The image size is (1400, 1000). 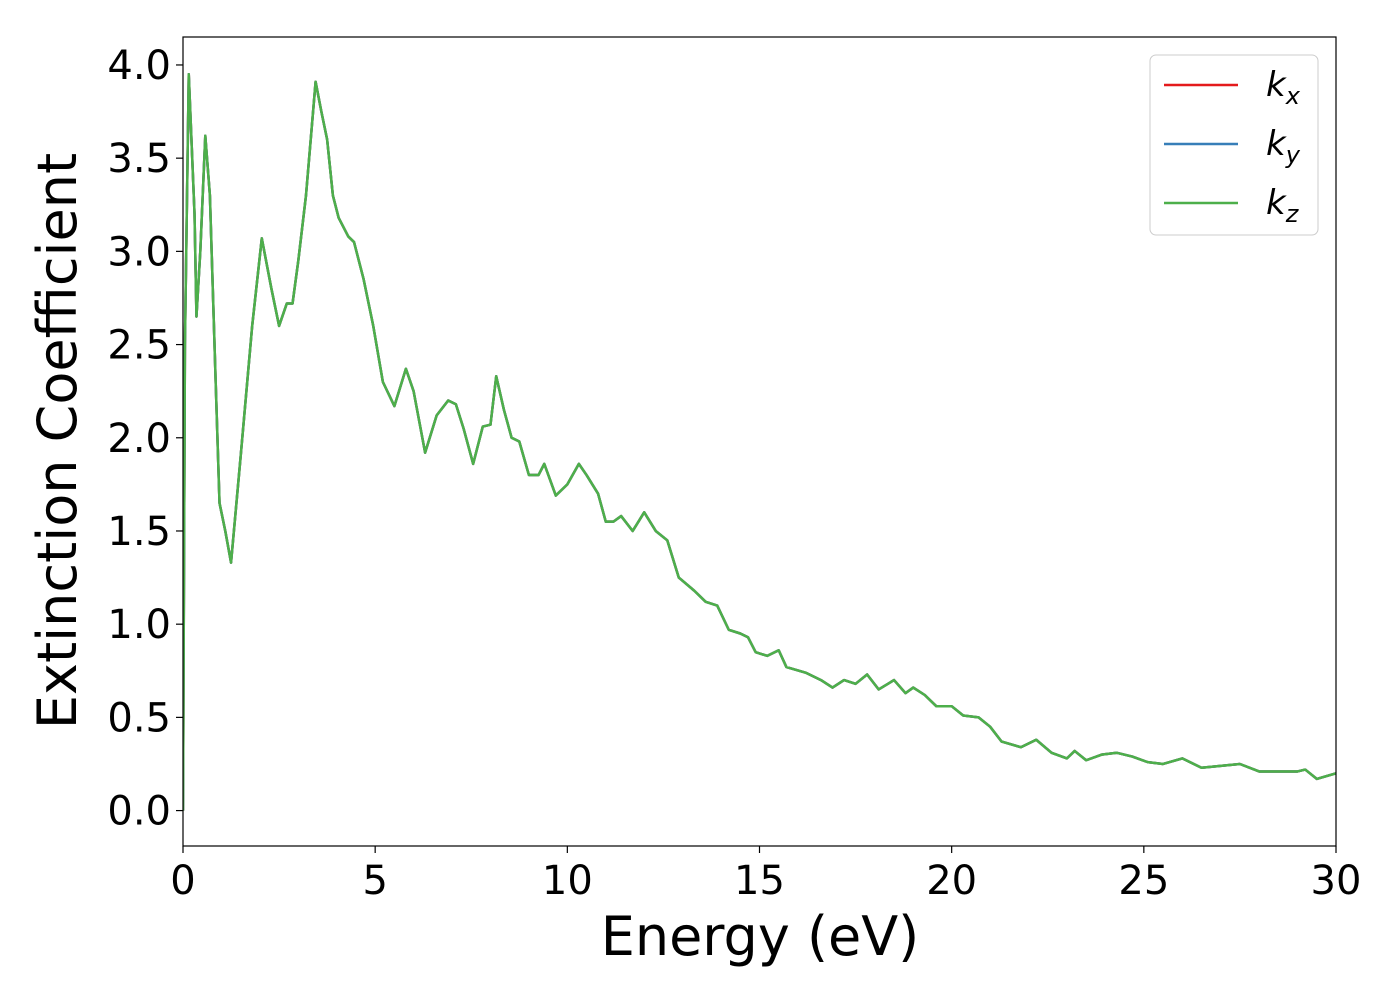 What do you see at coordinates (760, 936) in the screenshot?
I see `x-axis-label: Energy (eV)` at bounding box center [760, 936].